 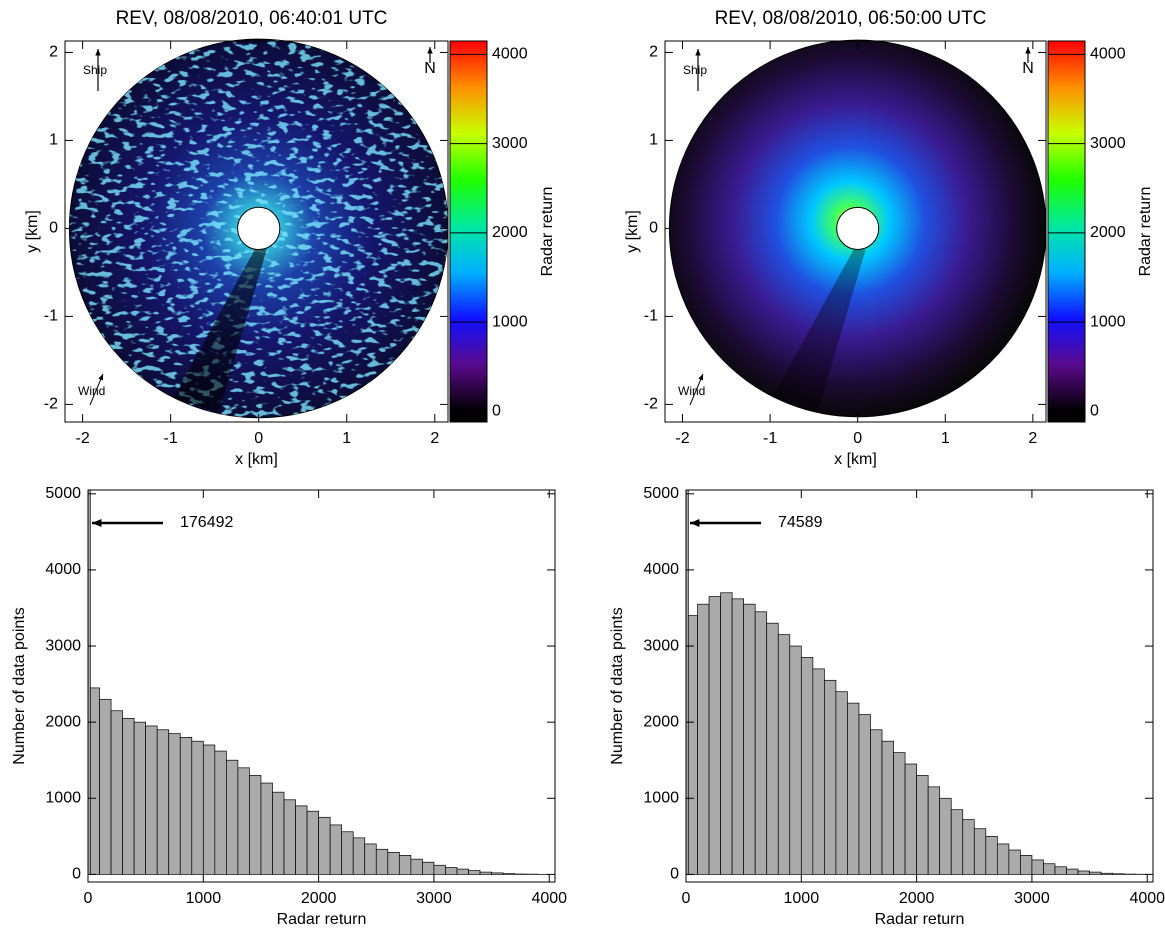 I want to click on plot-frame, so click(x=256, y=231).